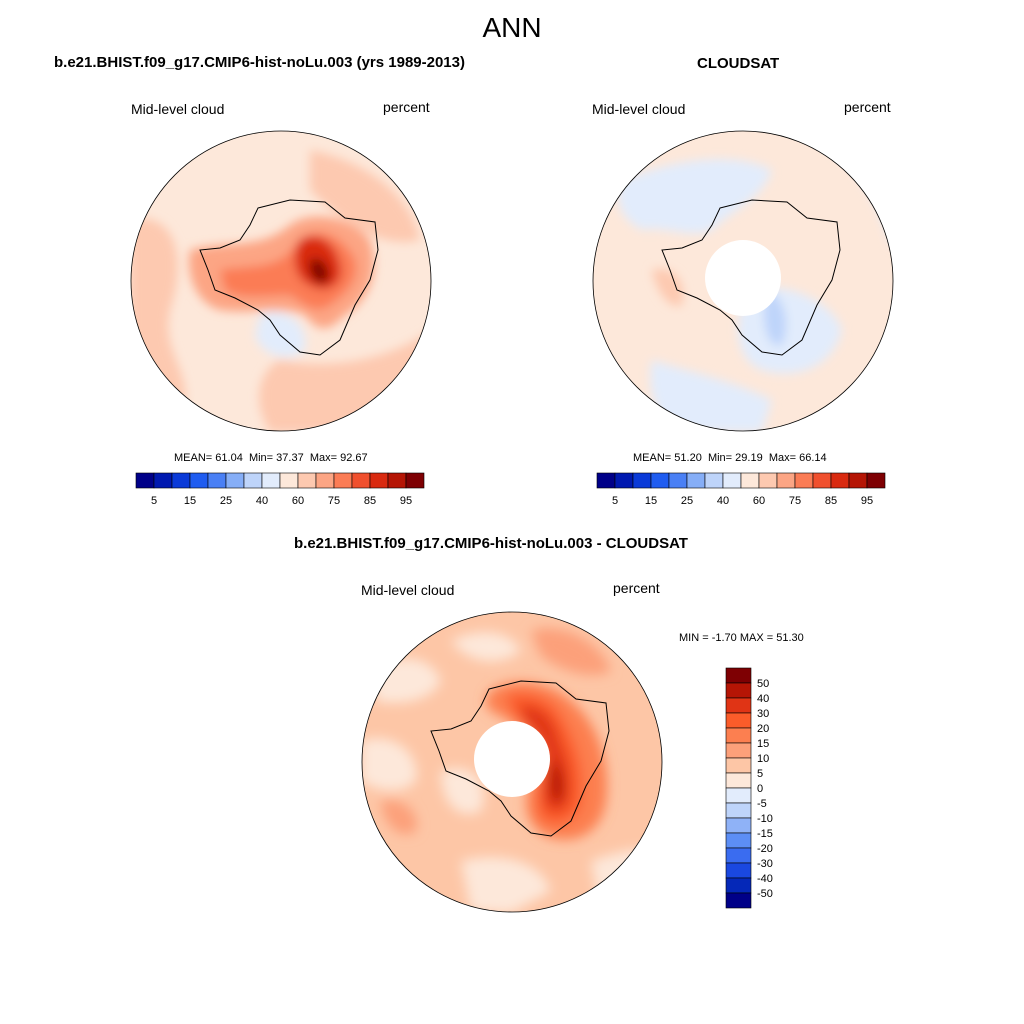 The height and width of the screenshot is (1024, 1024). I want to click on diff-colorbar-tick-label: -30, so click(765, 864).